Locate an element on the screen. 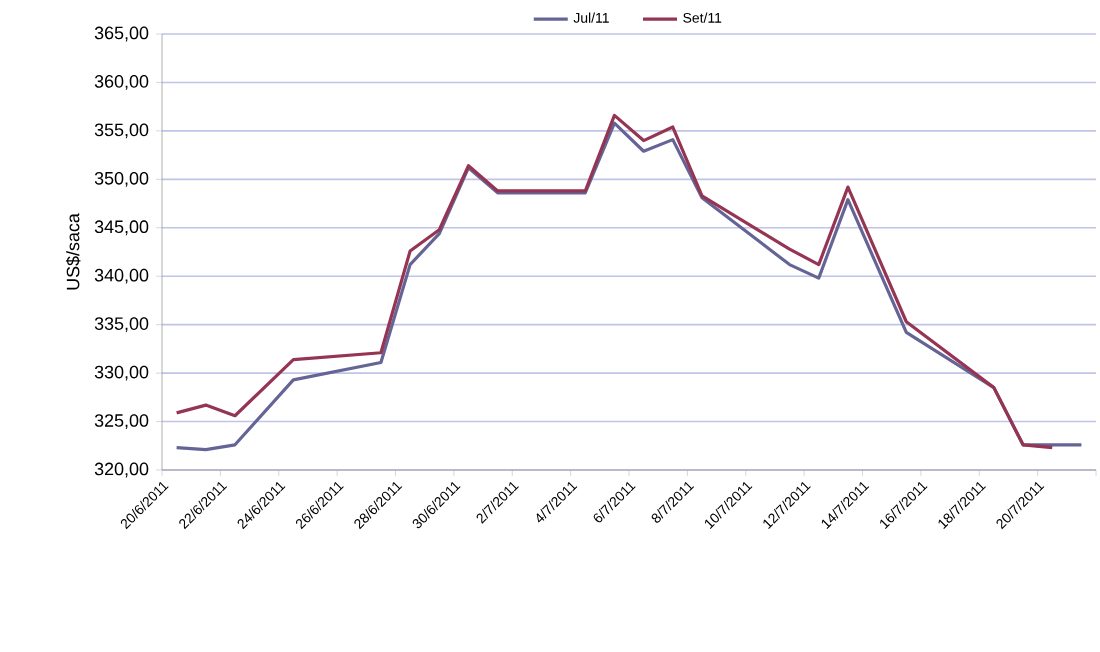 Image resolution: width=1100 pixels, height=652 pixels. y-tick-label: 365,00 is located at coordinates (121, 34).